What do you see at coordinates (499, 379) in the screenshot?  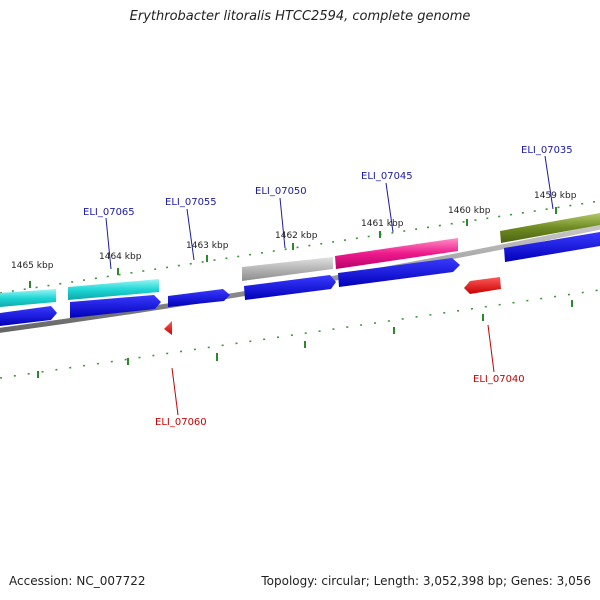 I see `gene-label-eli-07040: ELI_07040` at bounding box center [499, 379].